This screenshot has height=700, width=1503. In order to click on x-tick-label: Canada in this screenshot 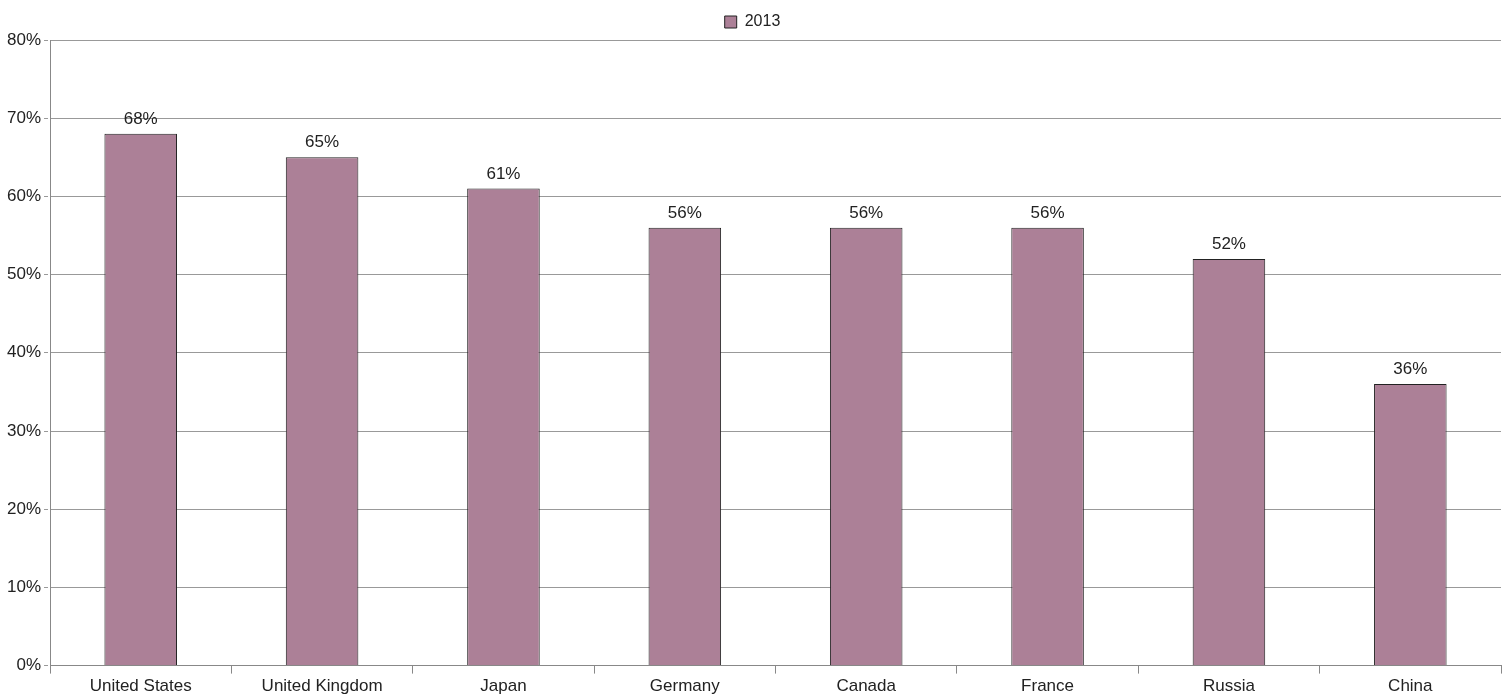, I will do `click(866, 686)`.